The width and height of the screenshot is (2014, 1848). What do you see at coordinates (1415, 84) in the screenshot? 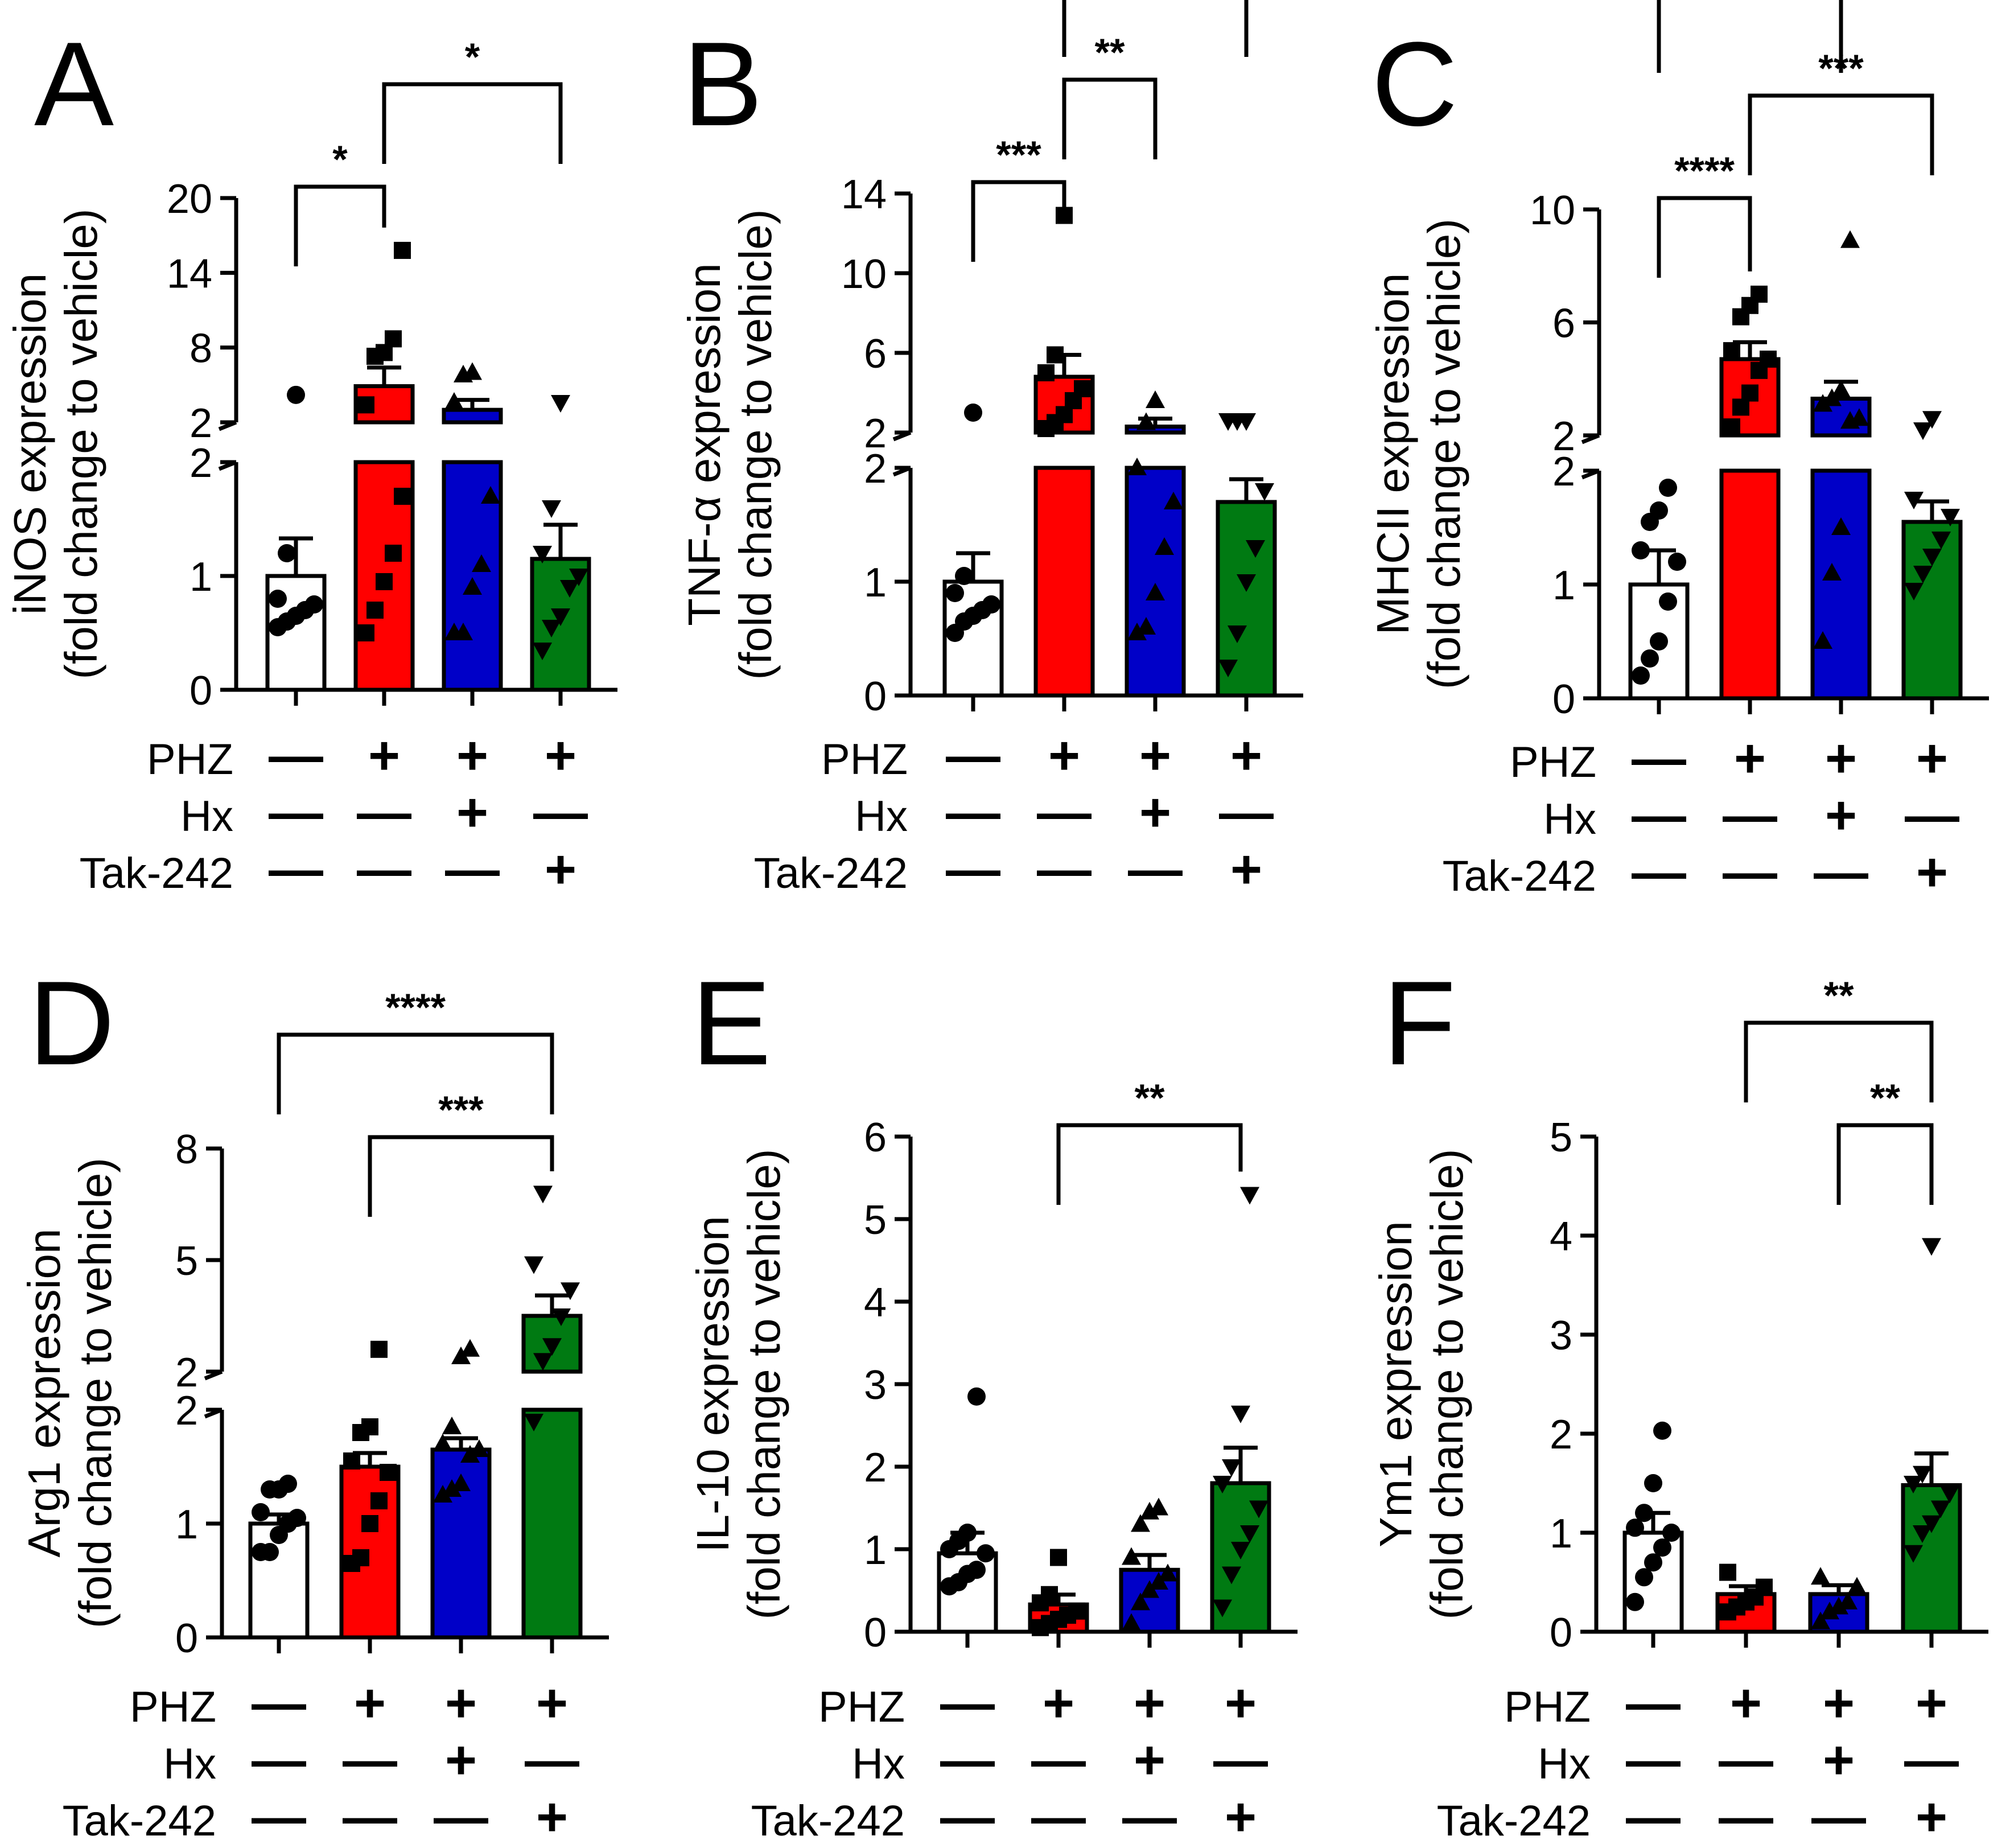
I see `panel-letter: C` at bounding box center [1415, 84].